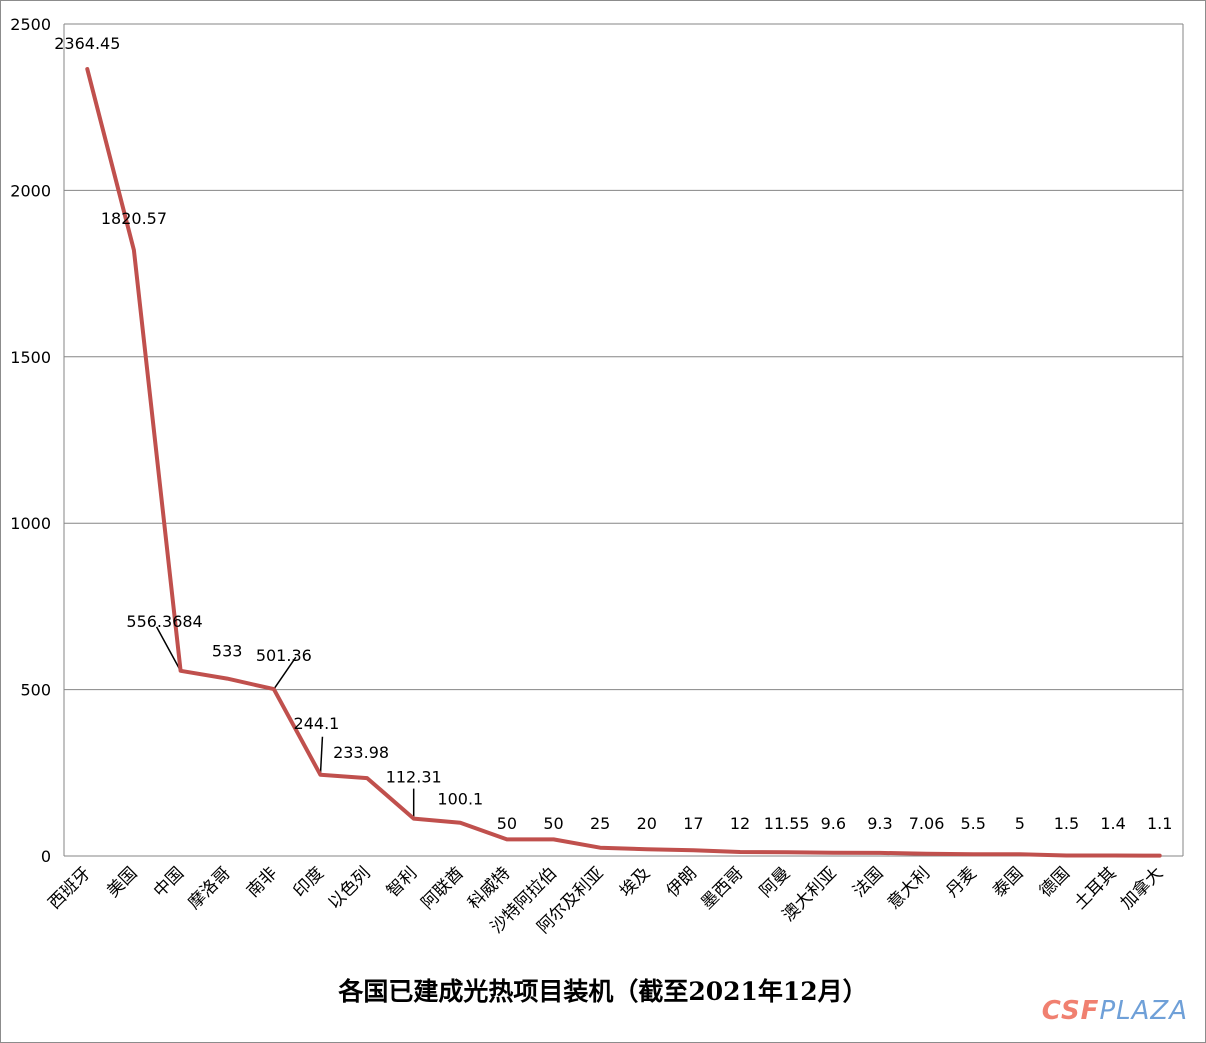  What do you see at coordinates (682, 882) in the screenshot?
I see `x-category-label: 伊朗` at bounding box center [682, 882].